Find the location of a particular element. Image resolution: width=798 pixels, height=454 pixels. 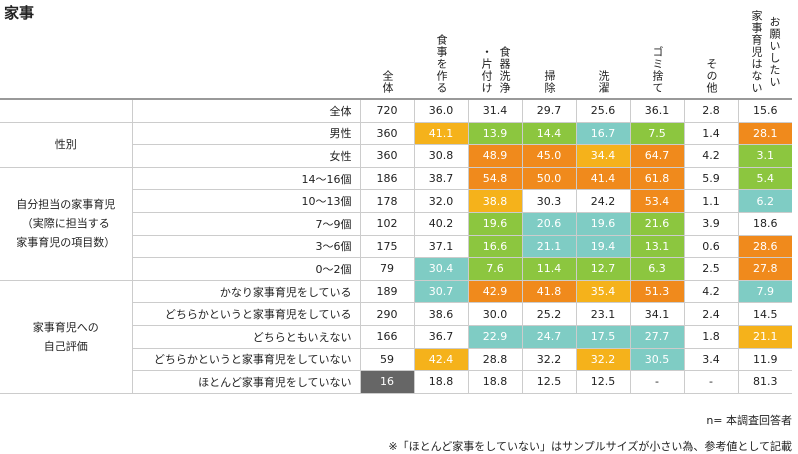

row-label: かなり家事育児をしている is located at coordinates (246, 292).